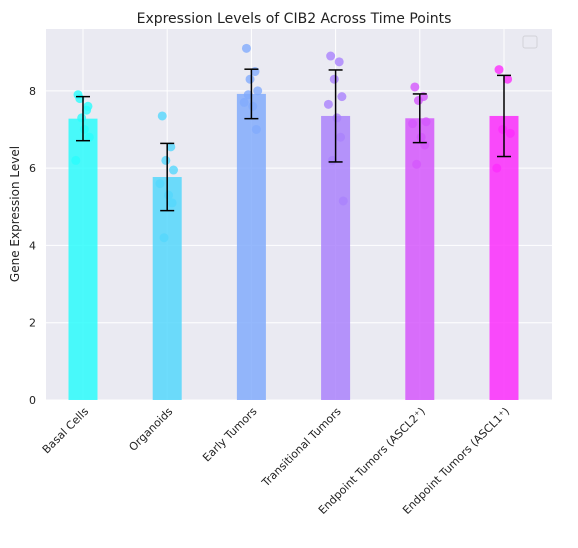  Describe the element at coordinates (32, 91) in the screenshot. I see `y-tick-label: 8` at that location.